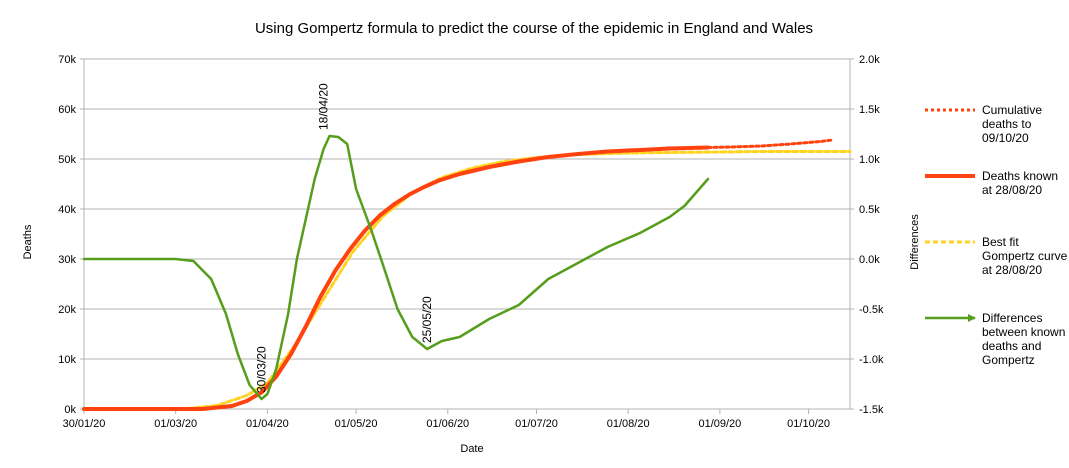 The width and height of the screenshot is (1069, 468). Describe the element at coordinates (869, 110) in the screenshot. I see `y2-tick-label: 1.5k` at that location.